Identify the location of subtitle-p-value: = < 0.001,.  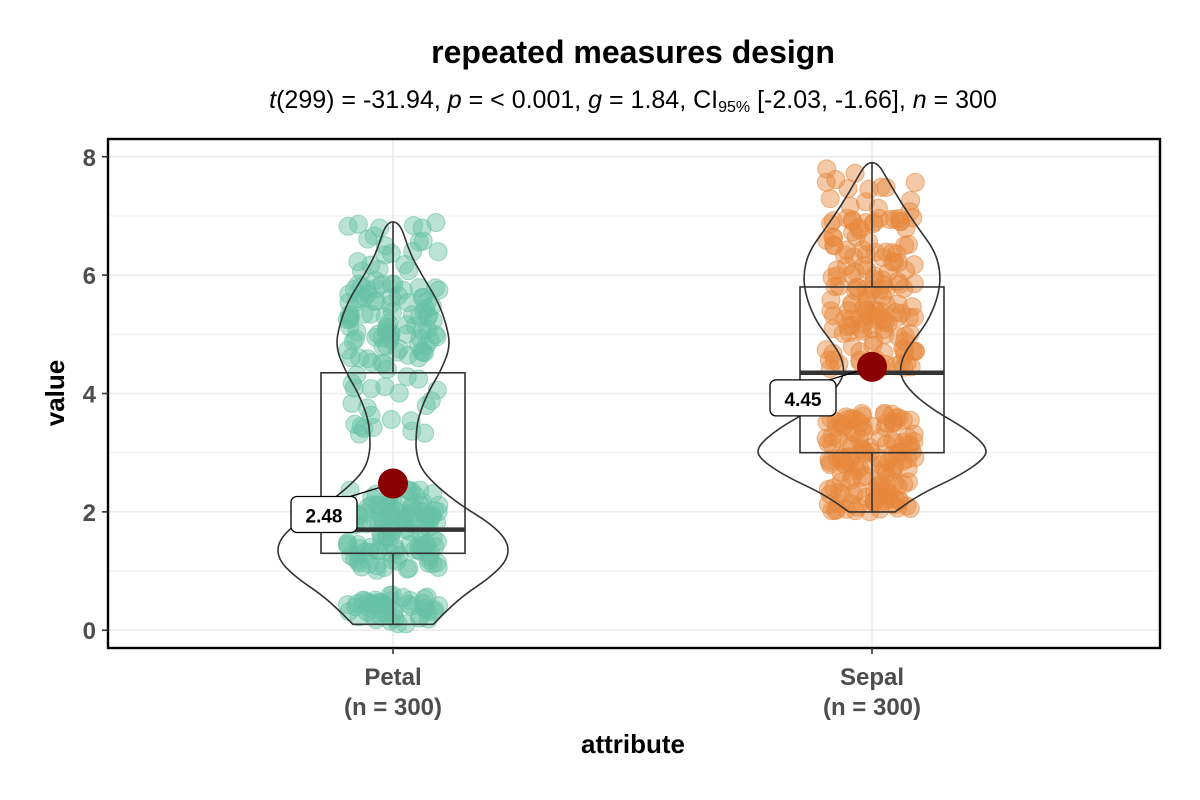
(525, 100).